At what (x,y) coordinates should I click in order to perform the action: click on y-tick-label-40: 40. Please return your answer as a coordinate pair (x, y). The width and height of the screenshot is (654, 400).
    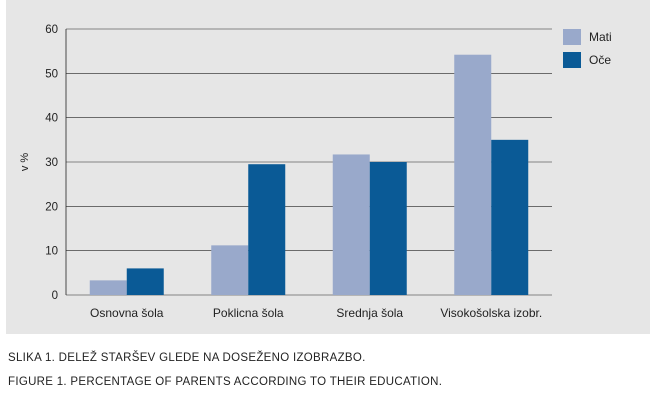
    Looking at the image, I should click on (51, 119).